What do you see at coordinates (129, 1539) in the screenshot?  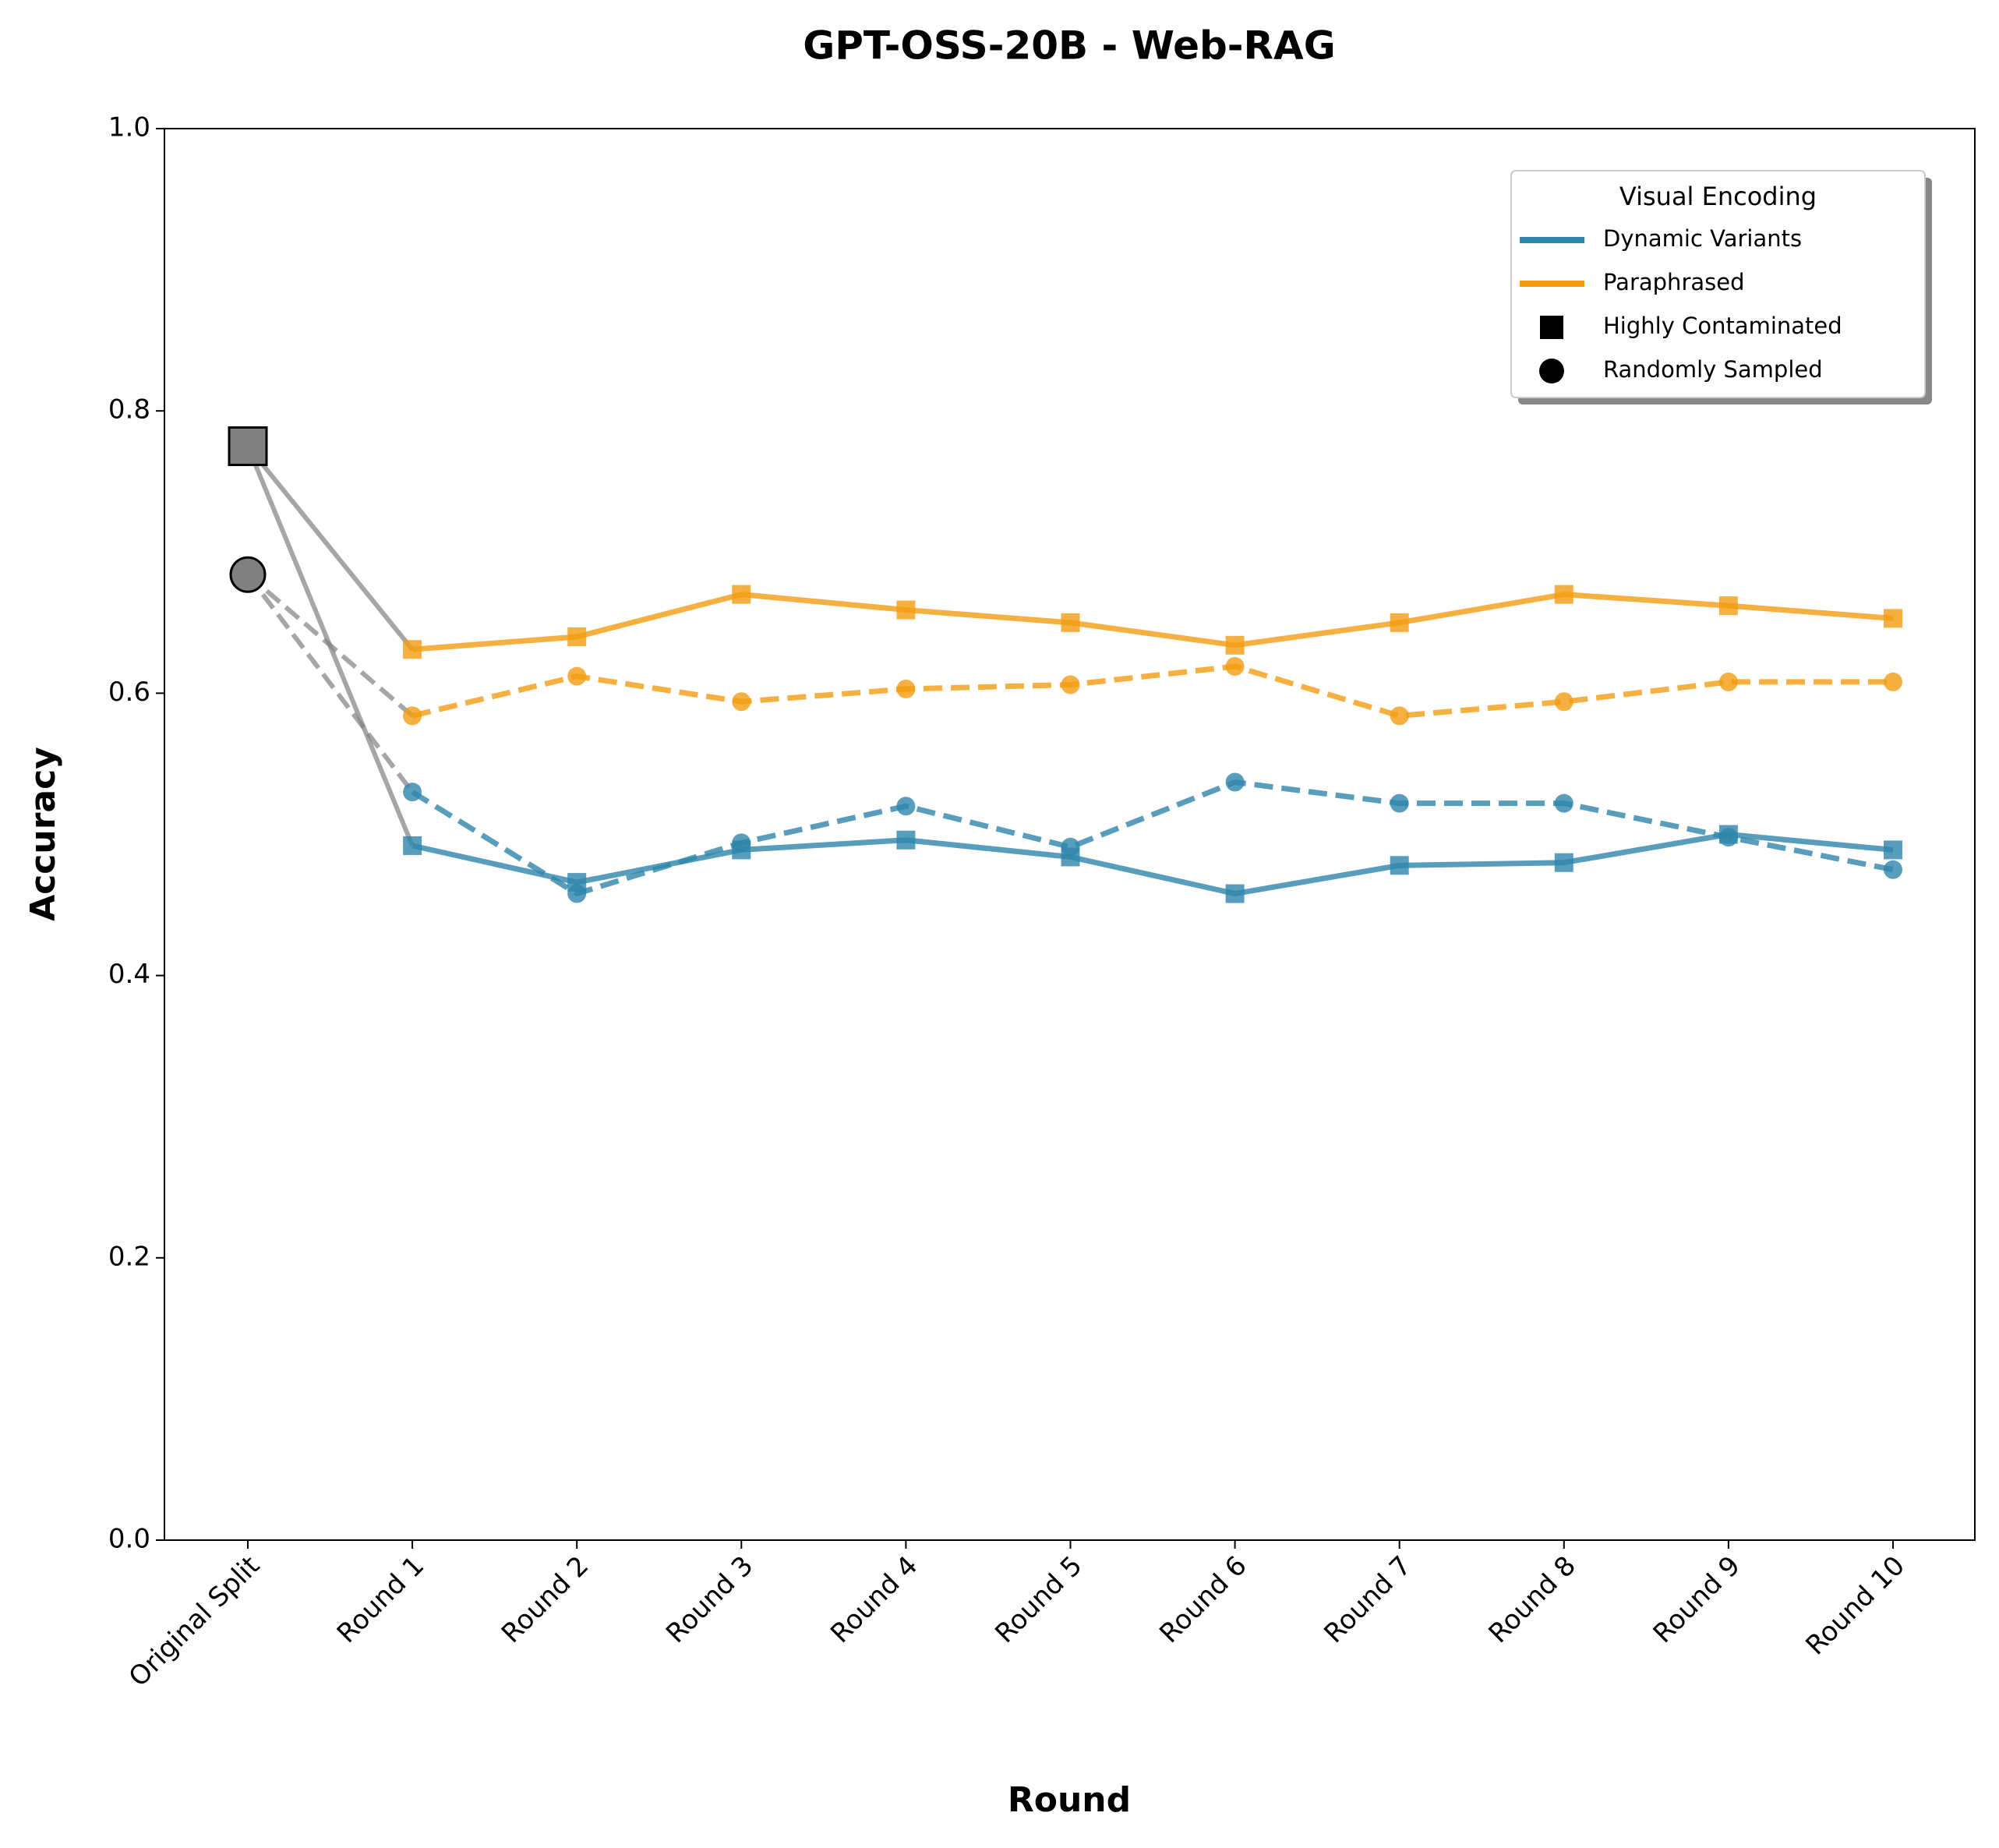 I see `y-tick-label: 0.0` at bounding box center [129, 1539].